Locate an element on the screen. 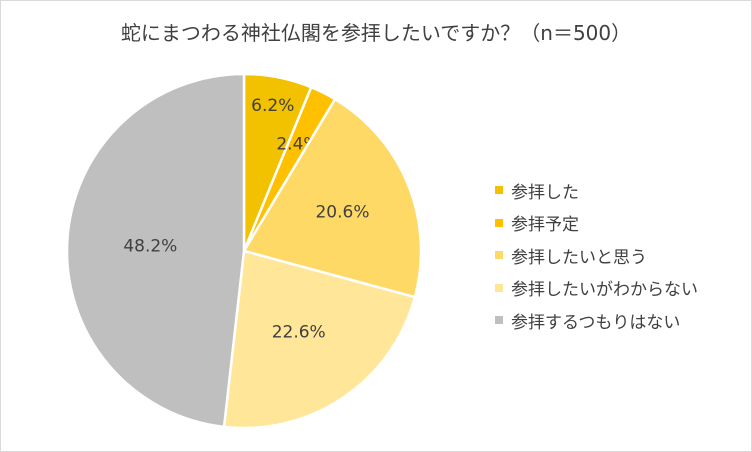  legend-item: 参拝予定 is located at coordinates (596, 223).